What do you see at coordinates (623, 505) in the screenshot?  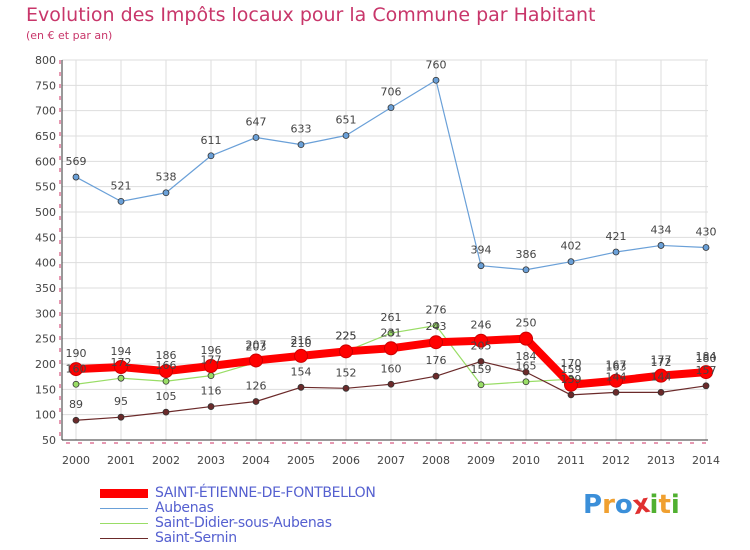 I see `logo-letter: o` at bounding box center [623, 505].